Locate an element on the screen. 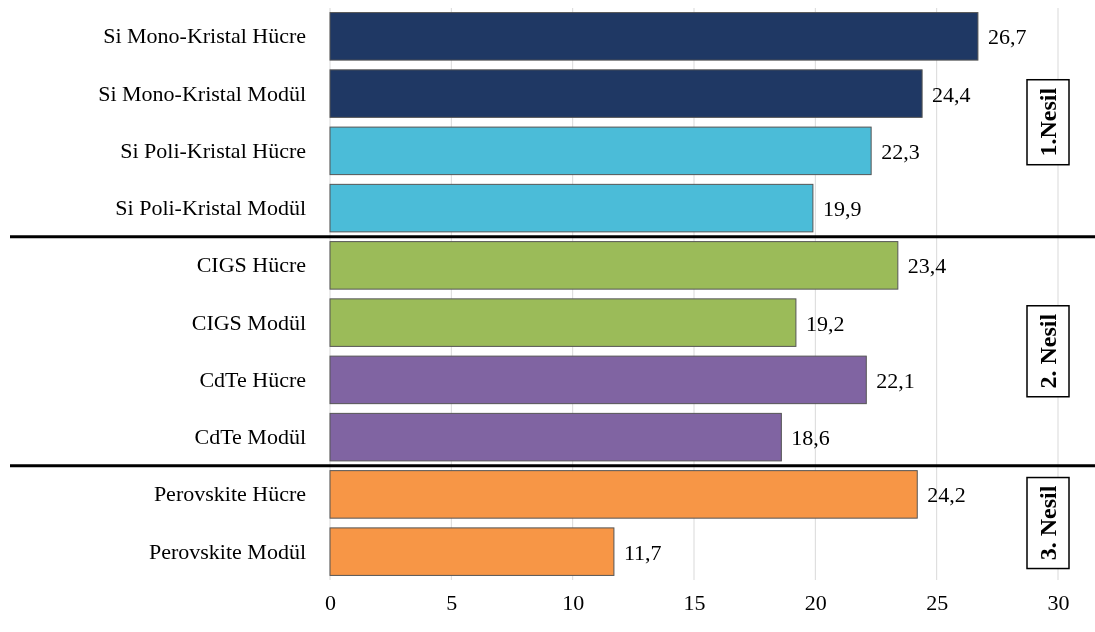  y-tick-label: Si Poli-Kristal Modül is located at coordinates (210, 208).